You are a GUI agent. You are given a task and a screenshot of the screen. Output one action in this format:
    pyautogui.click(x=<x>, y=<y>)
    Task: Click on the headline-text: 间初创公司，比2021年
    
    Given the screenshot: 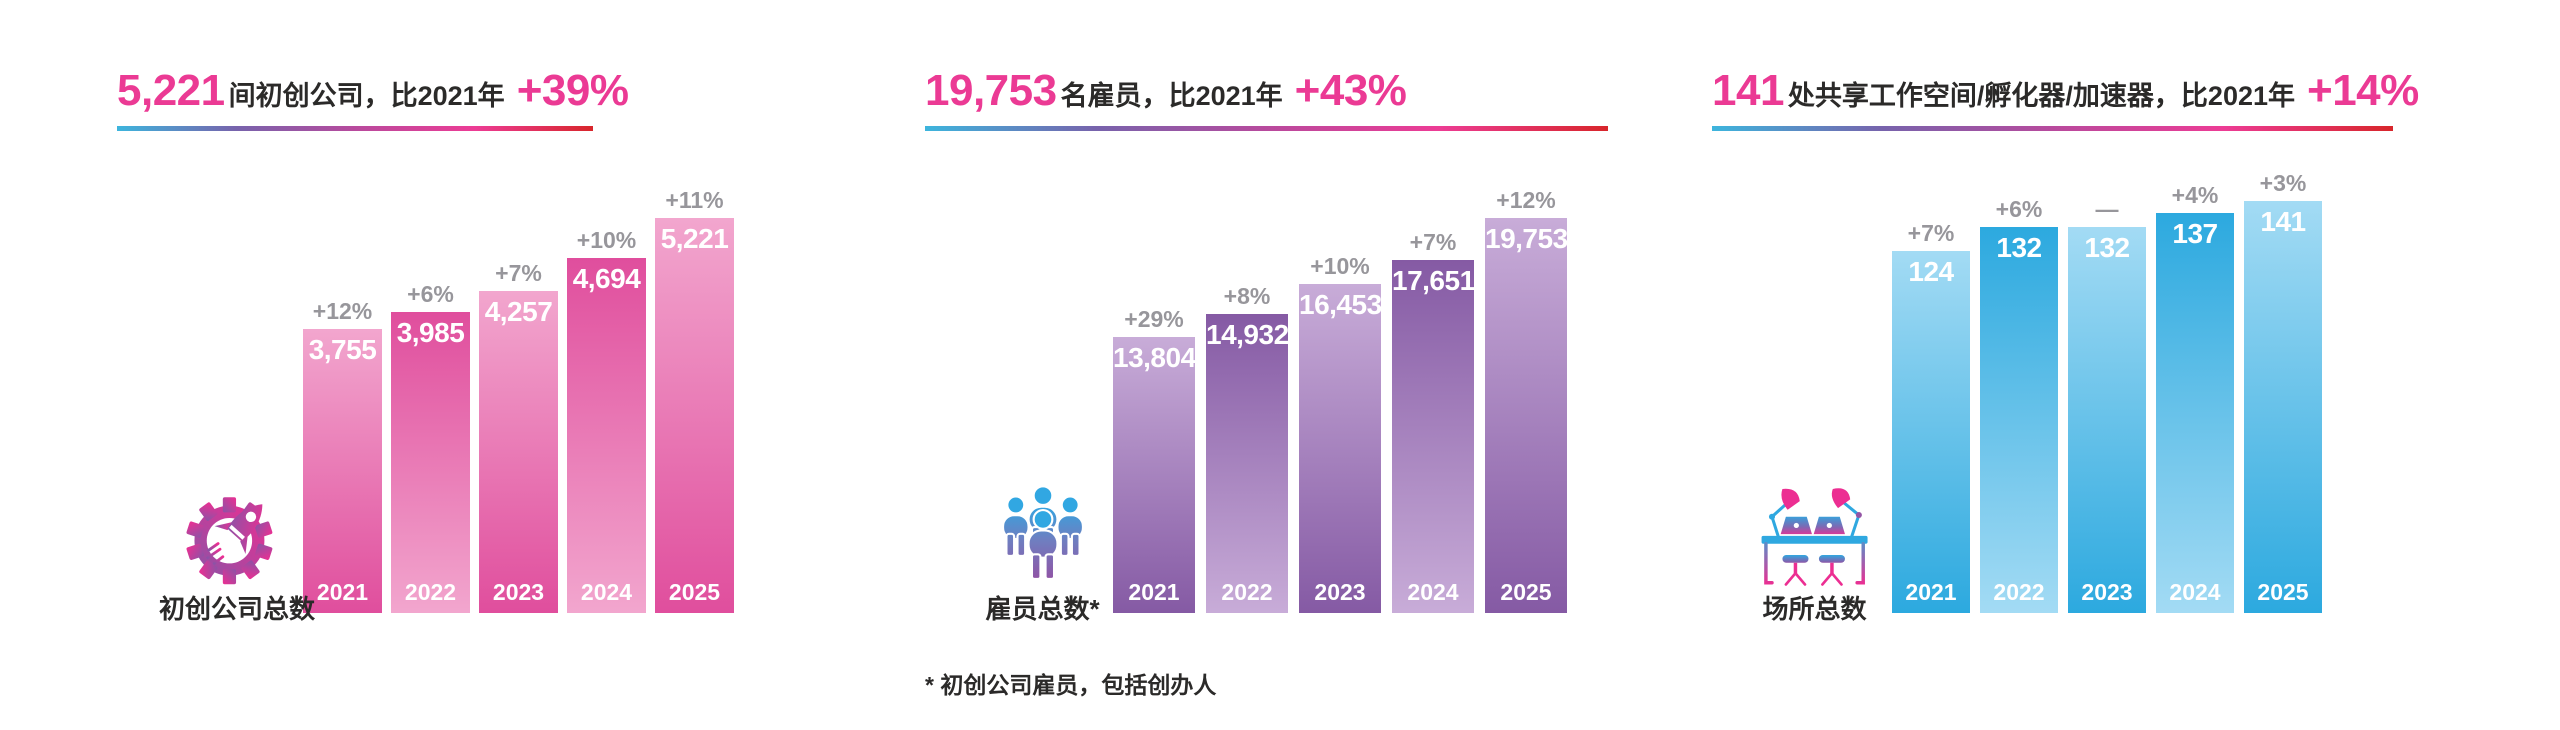 What is the action you would take?
    pyautogui.click(x=366, y=96)
    